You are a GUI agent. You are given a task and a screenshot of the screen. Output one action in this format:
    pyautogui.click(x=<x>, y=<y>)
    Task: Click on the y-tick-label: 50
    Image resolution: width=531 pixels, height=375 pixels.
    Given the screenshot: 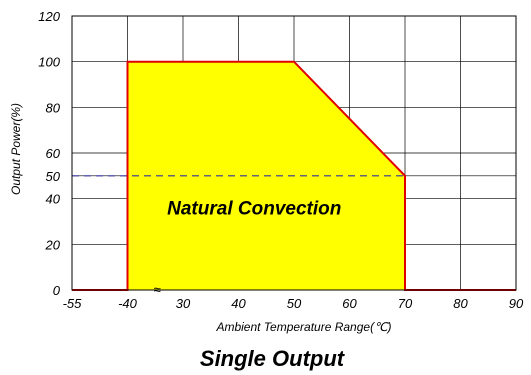 What is the action you would take?
    pyautogui.click(x=53, y=176)
    